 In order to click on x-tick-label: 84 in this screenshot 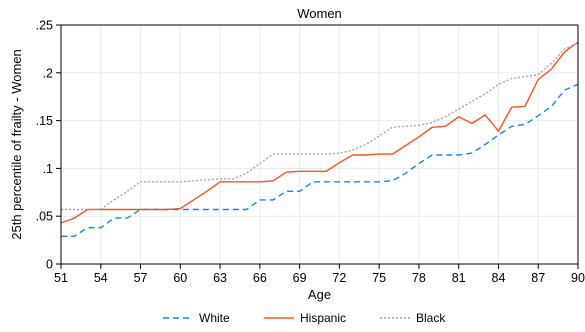, I will do `click(499, 278)`.